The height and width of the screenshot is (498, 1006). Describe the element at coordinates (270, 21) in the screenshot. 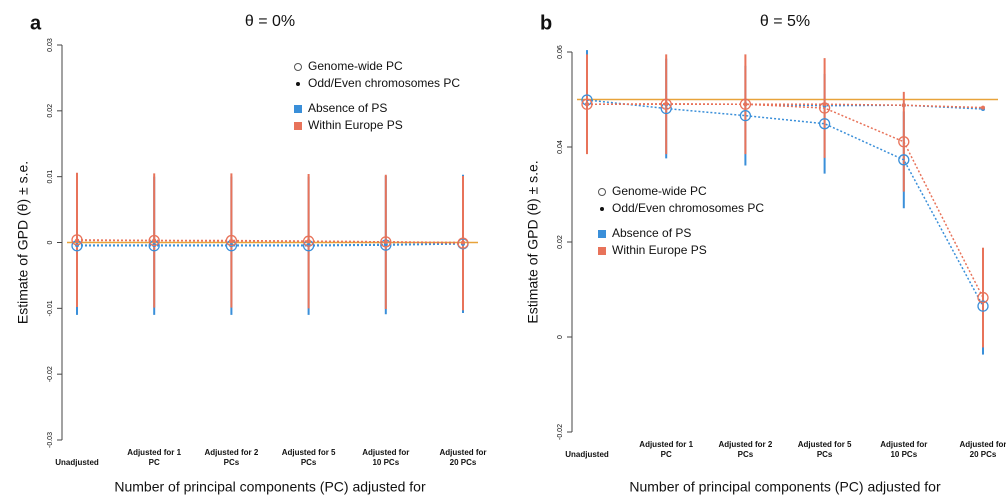

I see `panel-title: θ = 0%` at that location.